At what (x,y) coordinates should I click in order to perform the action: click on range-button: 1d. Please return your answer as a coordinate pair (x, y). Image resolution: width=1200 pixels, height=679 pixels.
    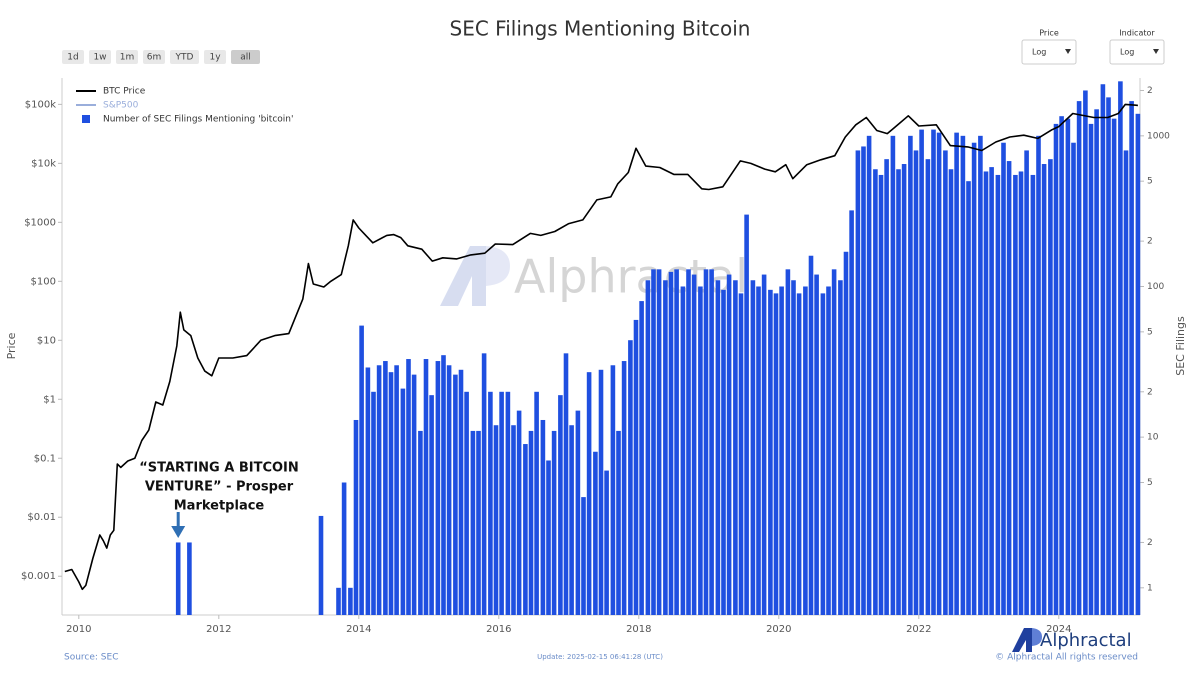
    Looking at the image, I should click on (73, 57).